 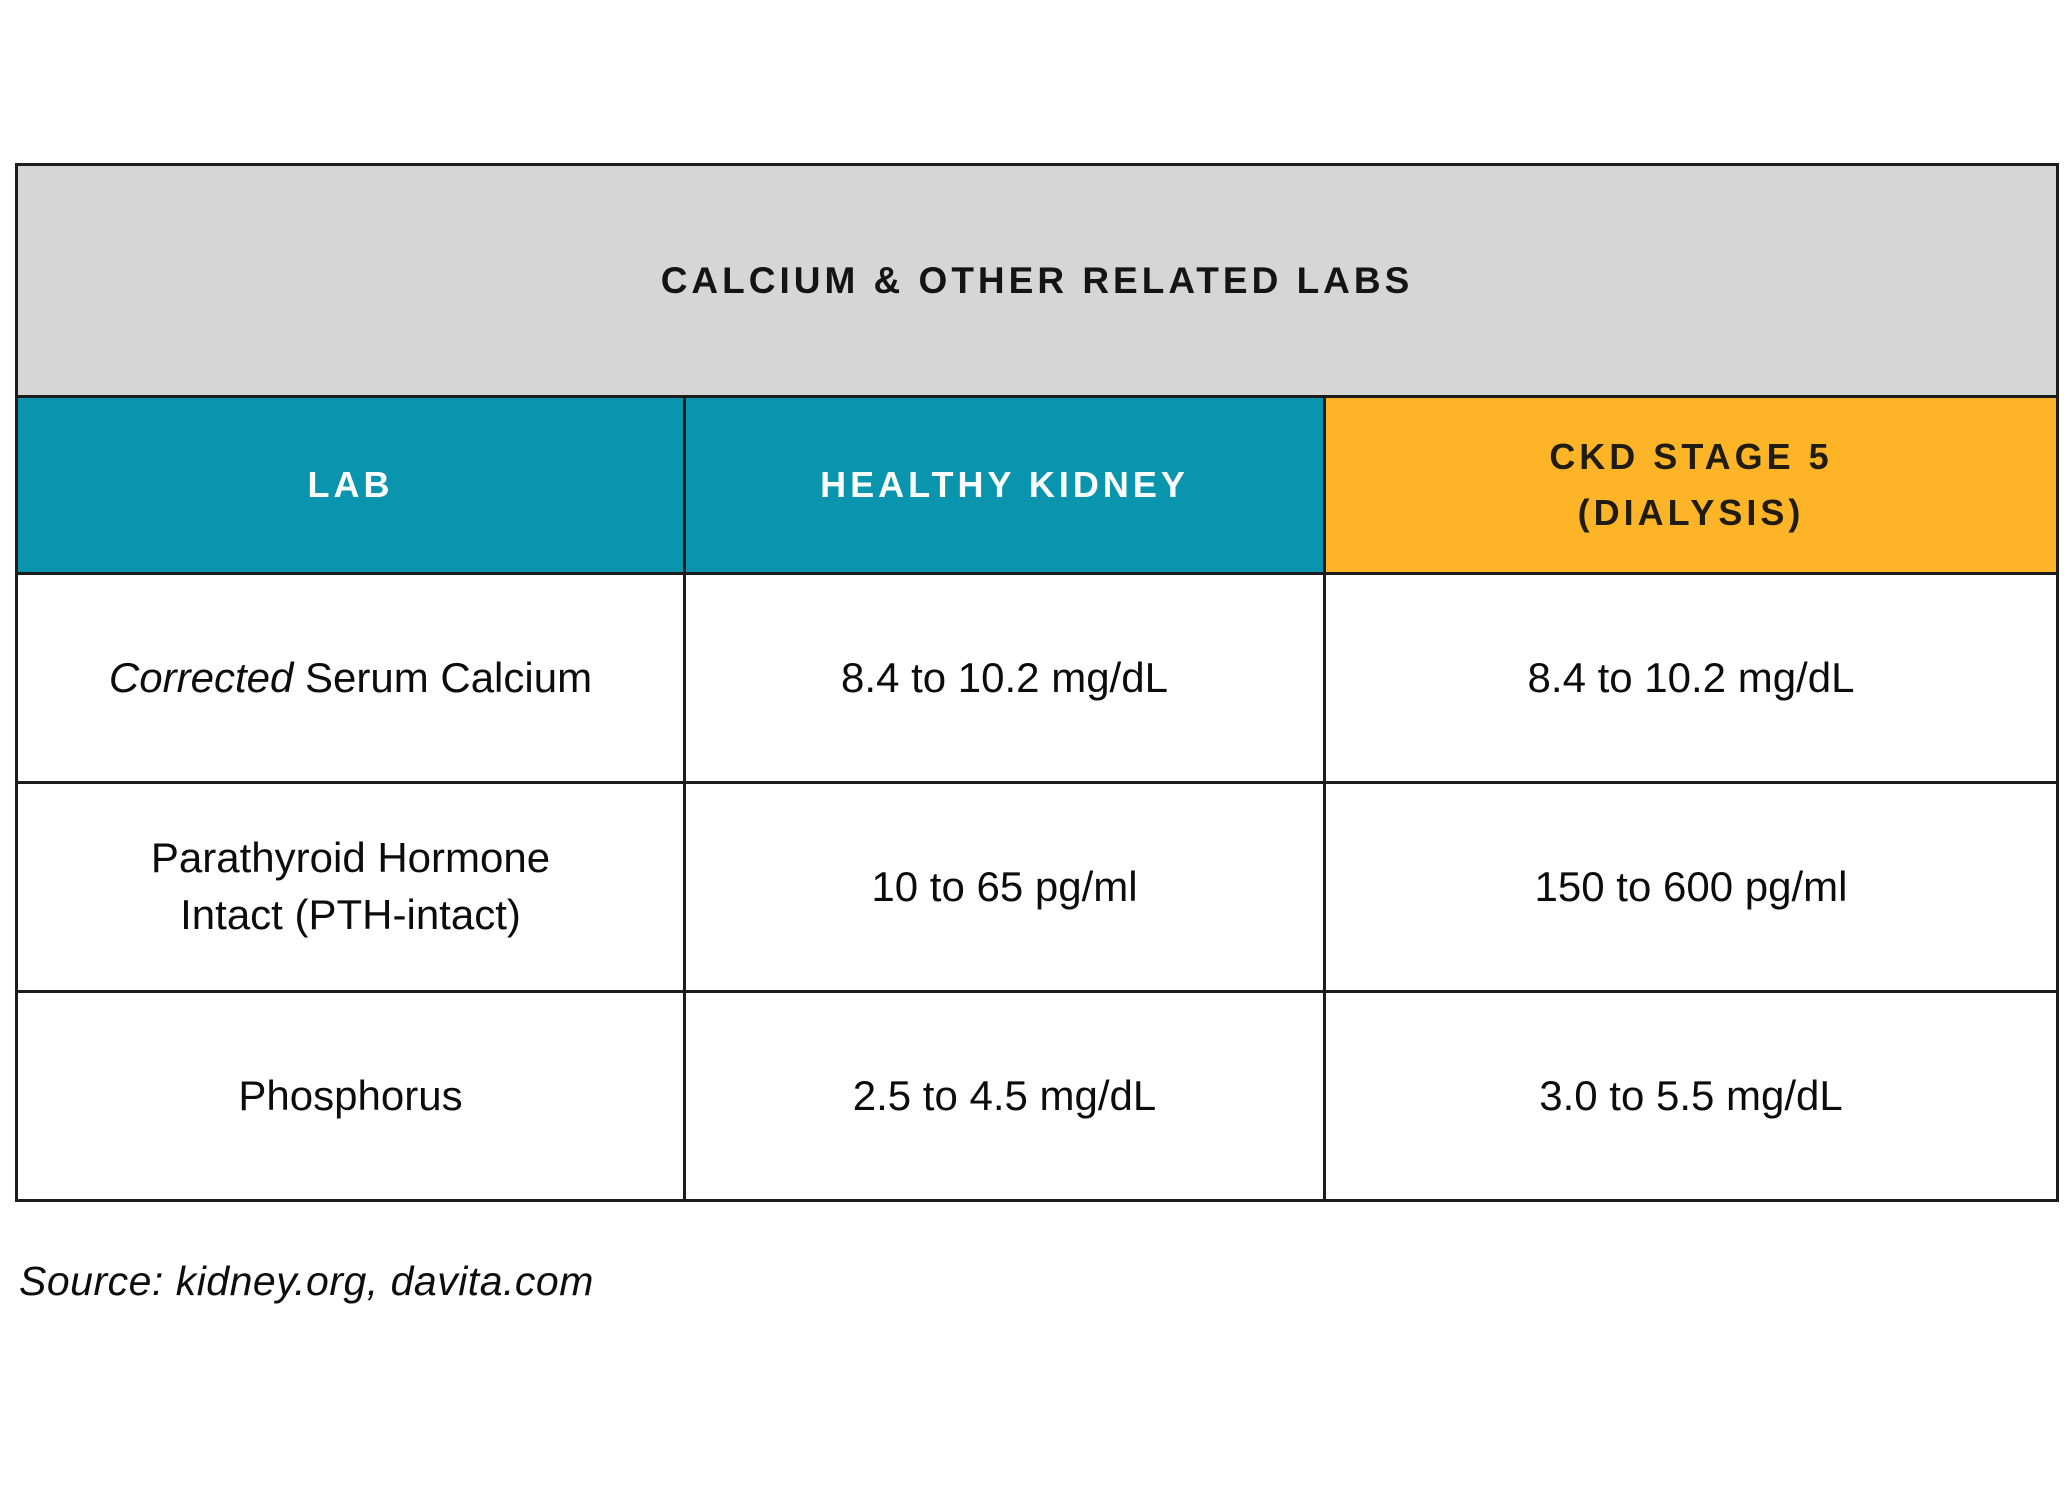 I want to click on healthy-kidney-value-cell: 10 to 65 pg/ml, so click(x=1004, y=887).